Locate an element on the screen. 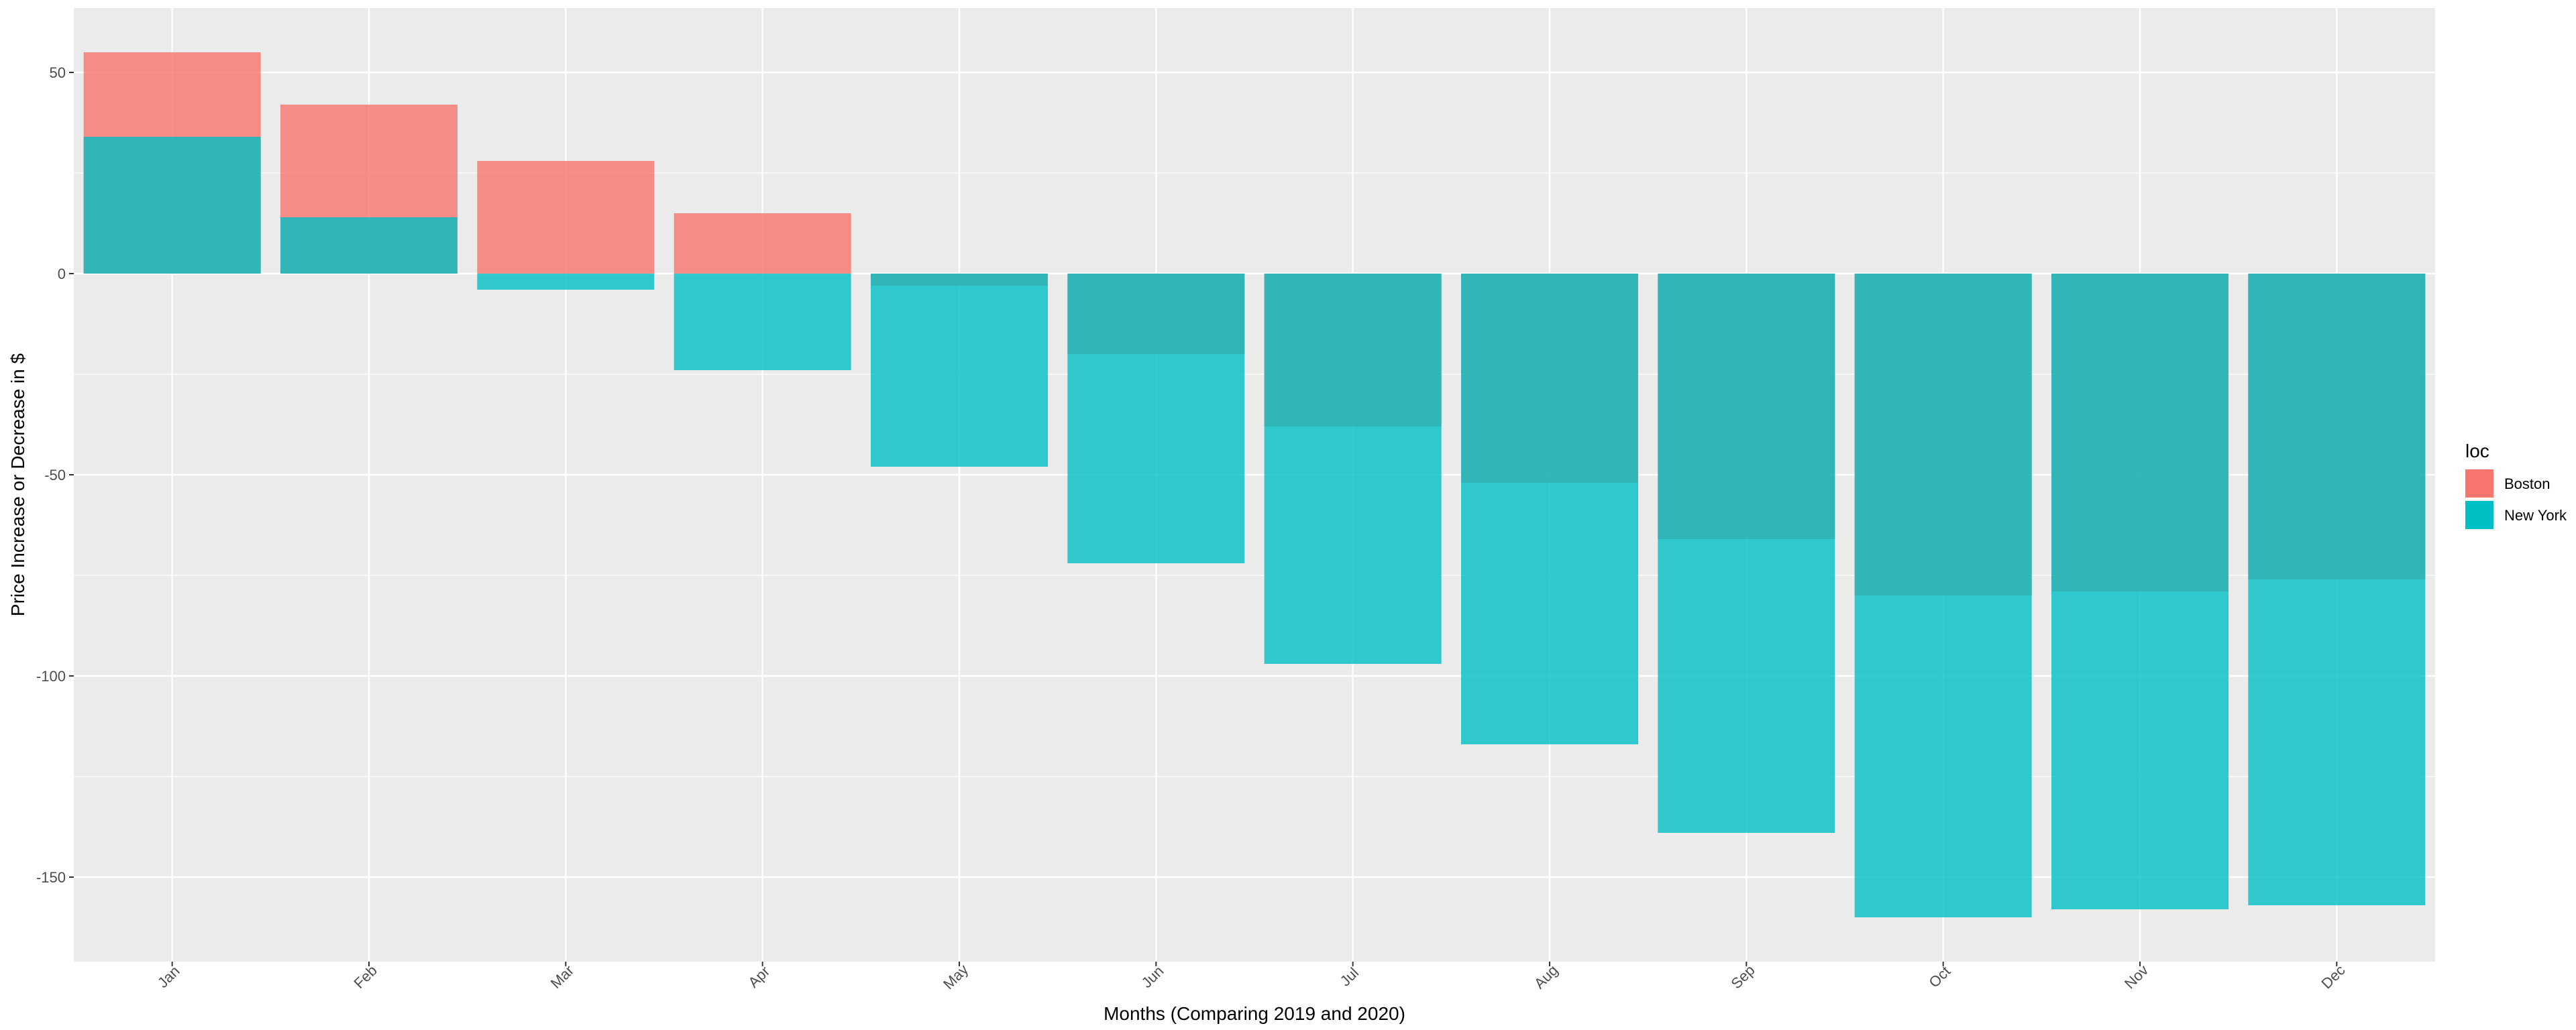 Image resolution: width=2576 pixels, height=1030 pixels. legend: loc Boston New York is located at coordinates (2516, 485).